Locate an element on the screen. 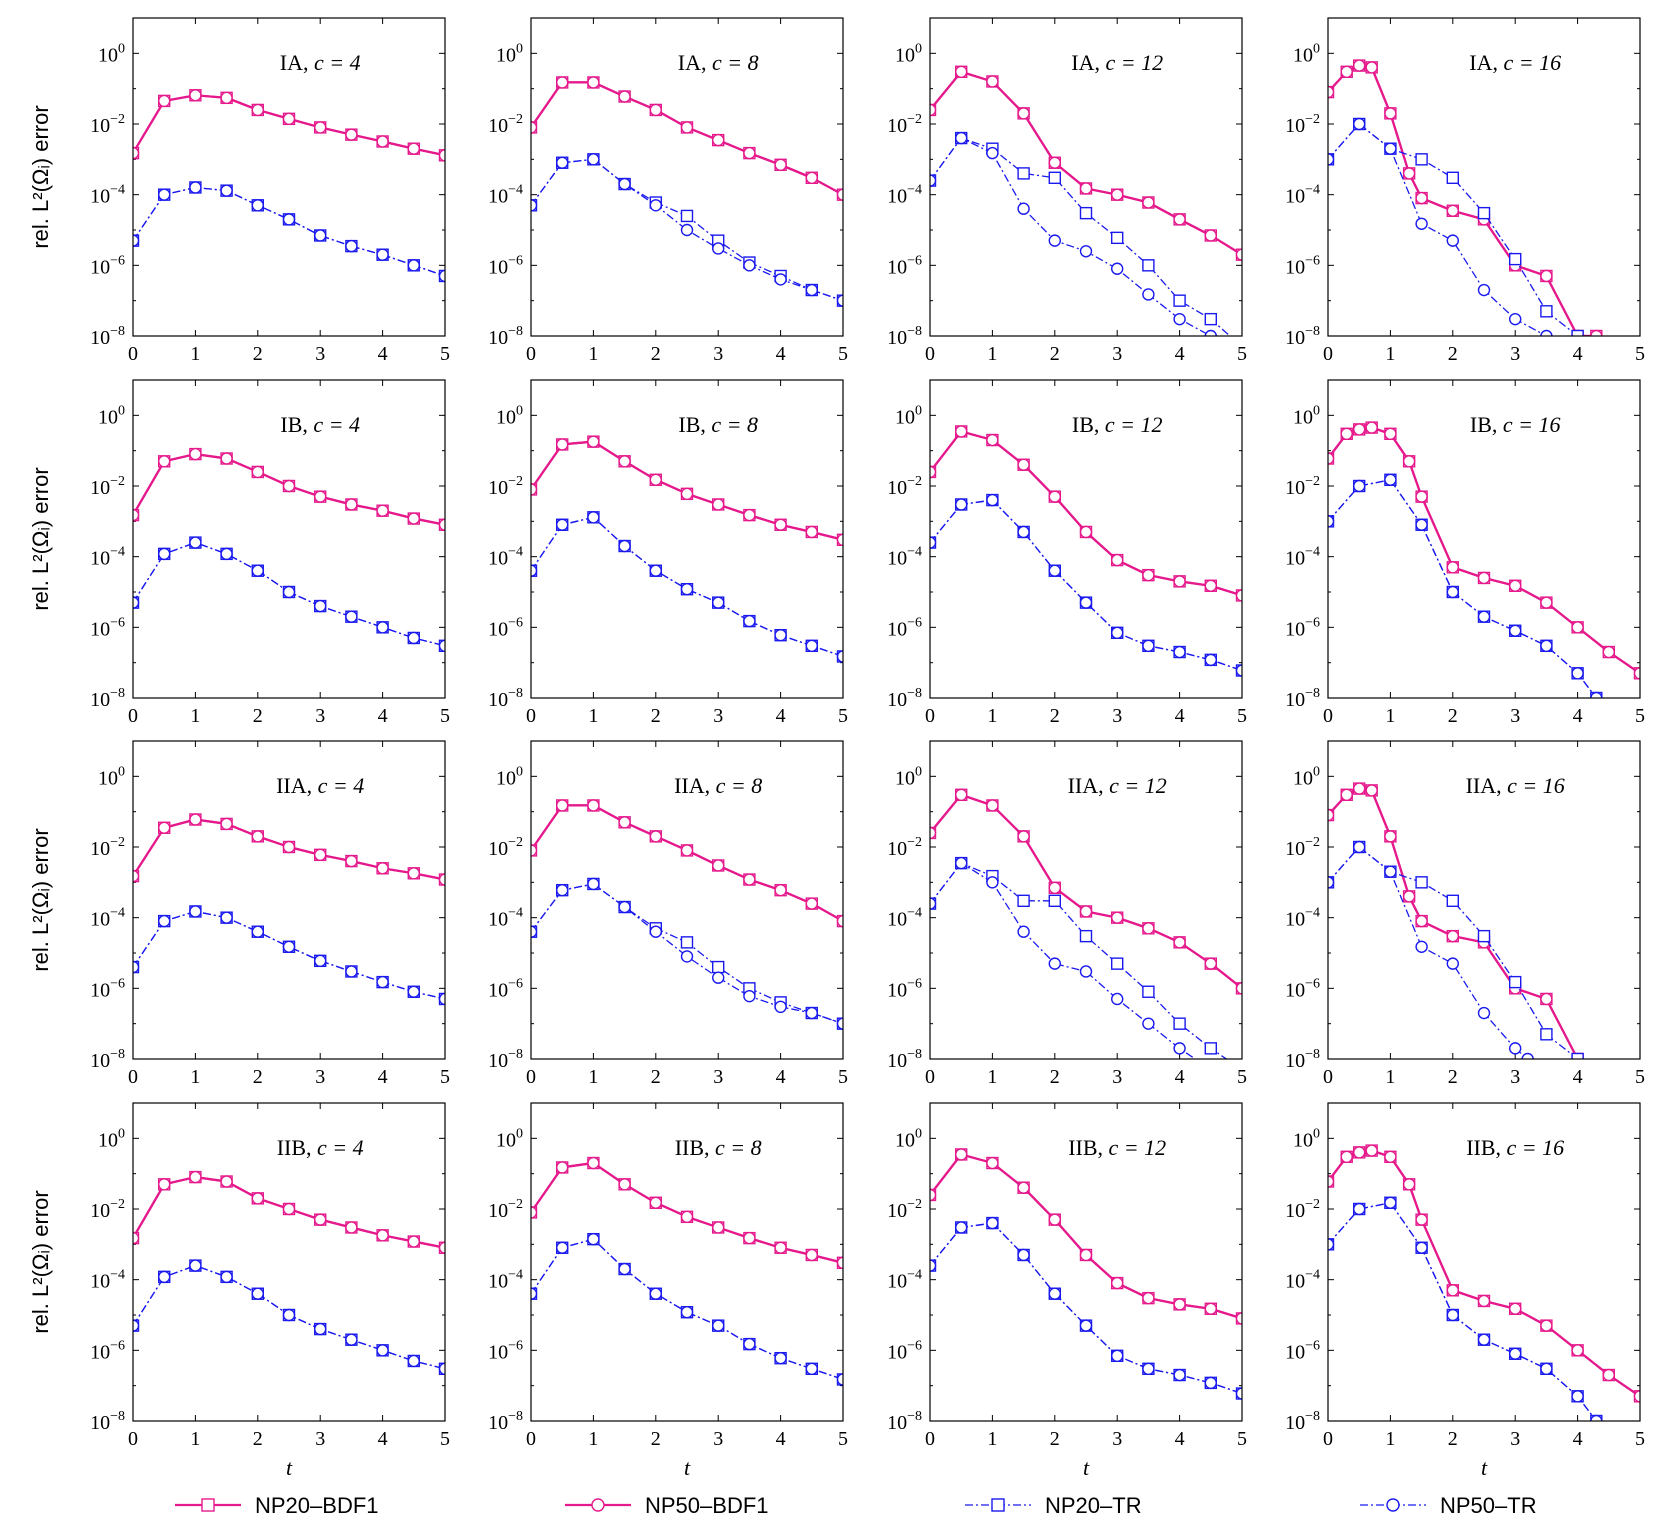 This screenshot has height=1524, width=1660. y-tick-label: 10⁰ is located at coordinates (908, 776).